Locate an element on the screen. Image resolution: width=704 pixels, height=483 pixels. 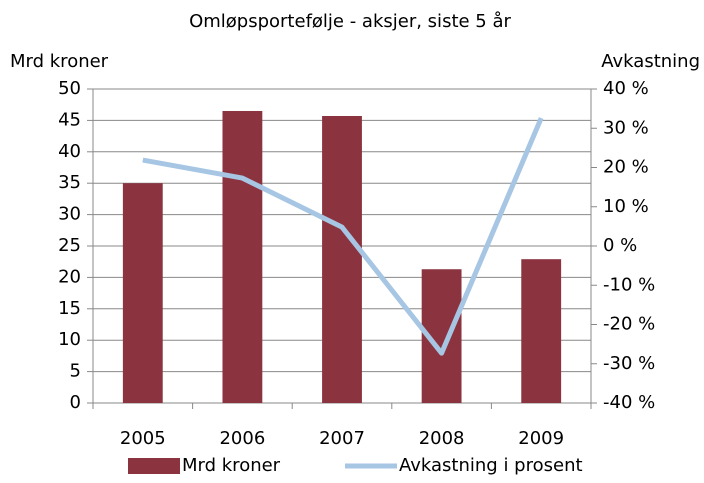
x-tick-label: 2006 is located at coordinates (242, 438).